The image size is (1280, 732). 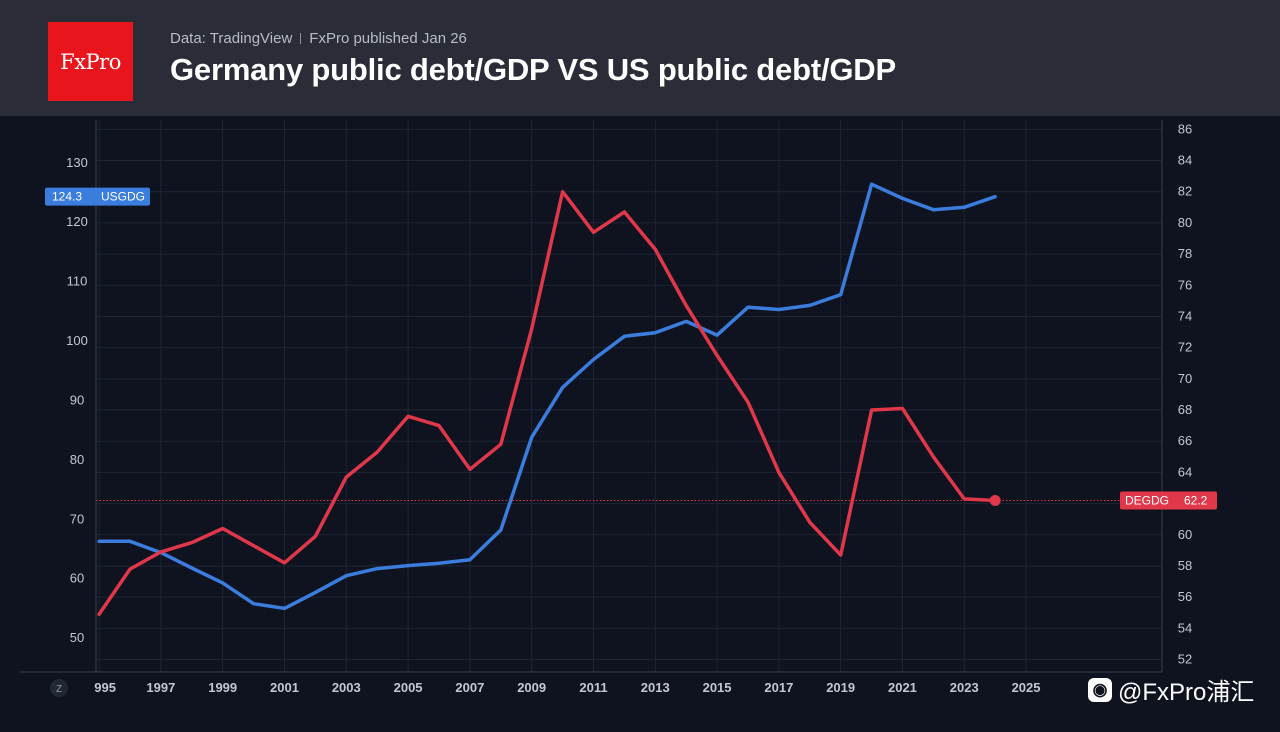 What do you see at coordinates (77, 399) in the screenshot?
I see `left-tick-label: 90` at bounding box center [77, 399].